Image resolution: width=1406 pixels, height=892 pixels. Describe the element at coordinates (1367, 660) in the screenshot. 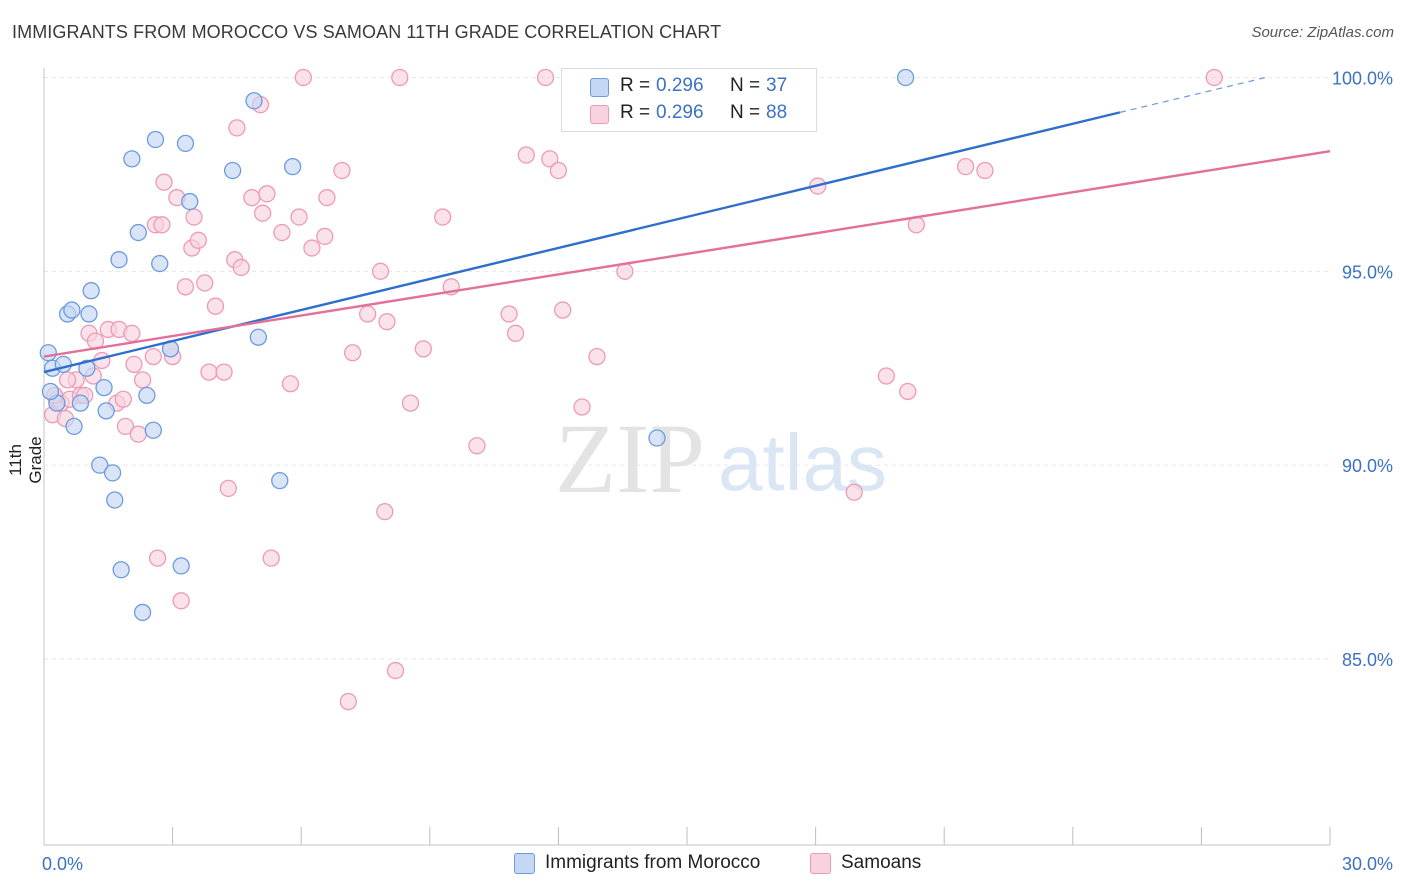

I see `y-tick-label: 85.0%` at that location.